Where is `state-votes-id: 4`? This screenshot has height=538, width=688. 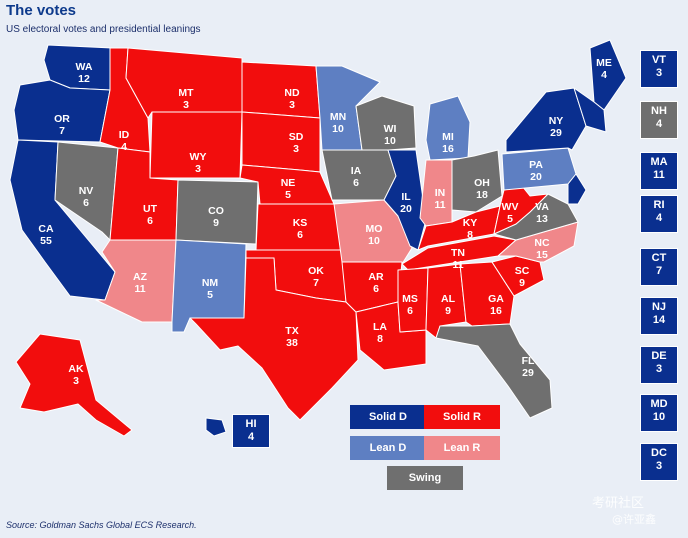 state-votes-id: 4 is located at coordinates (124, 147).